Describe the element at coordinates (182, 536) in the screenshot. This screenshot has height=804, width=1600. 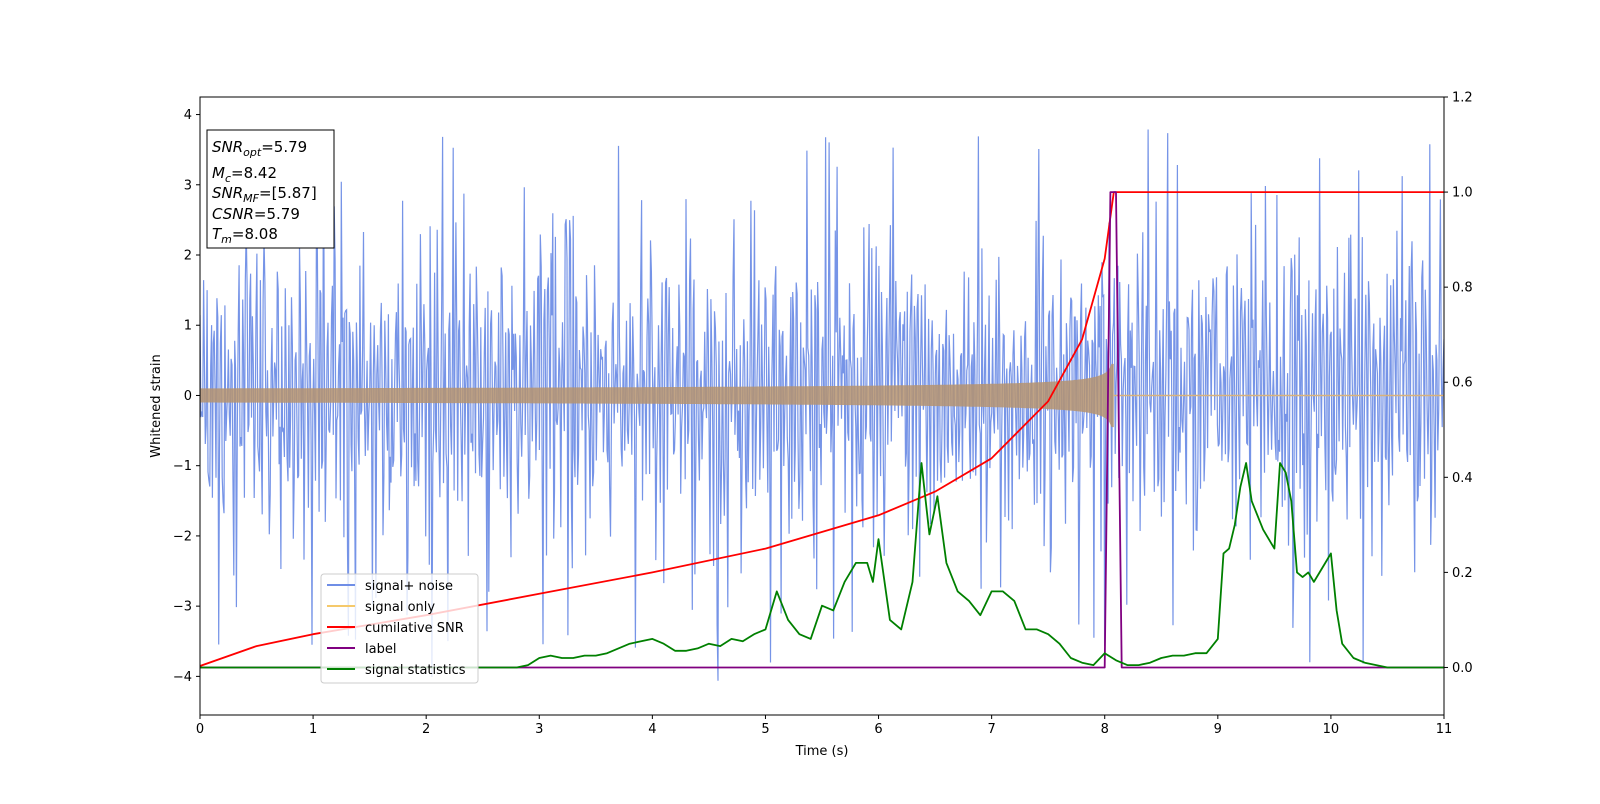
I see `y-tick-label: −2` at that location.